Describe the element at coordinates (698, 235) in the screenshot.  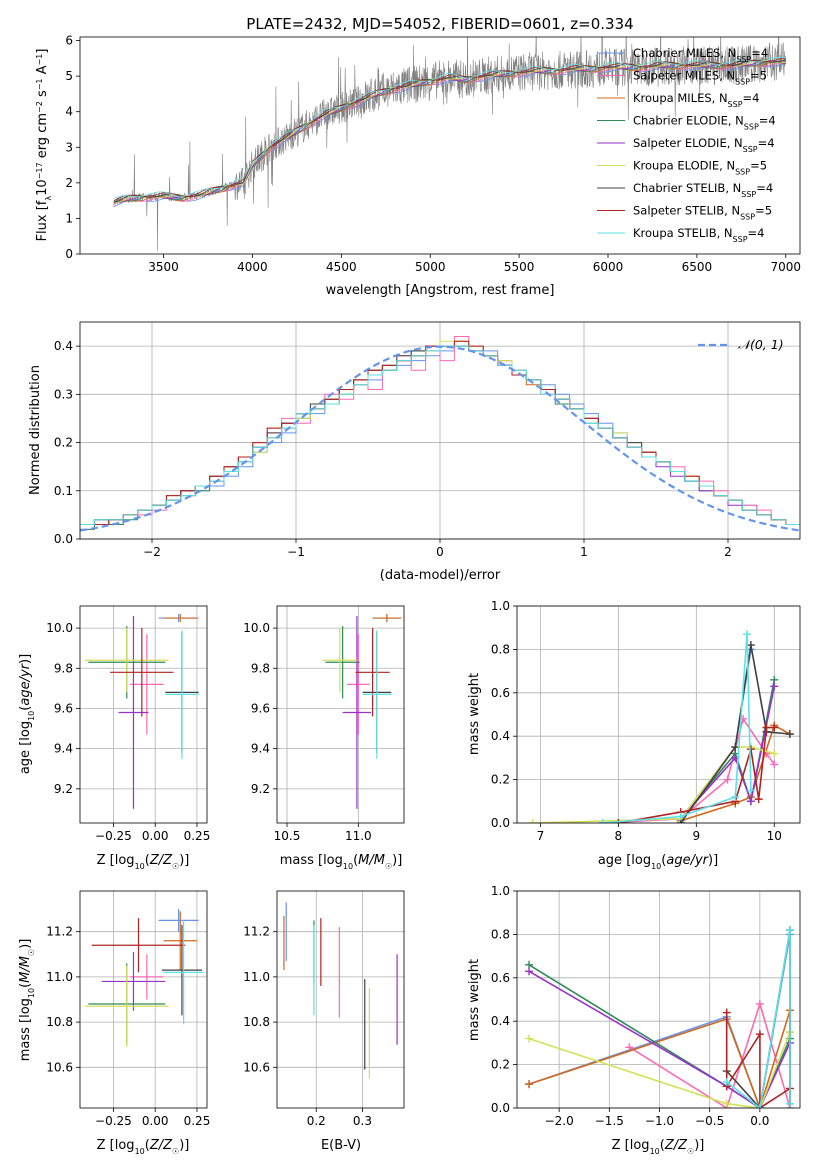
I see `legend-label: Kroupa STELIB, NSSP=4` at that location.